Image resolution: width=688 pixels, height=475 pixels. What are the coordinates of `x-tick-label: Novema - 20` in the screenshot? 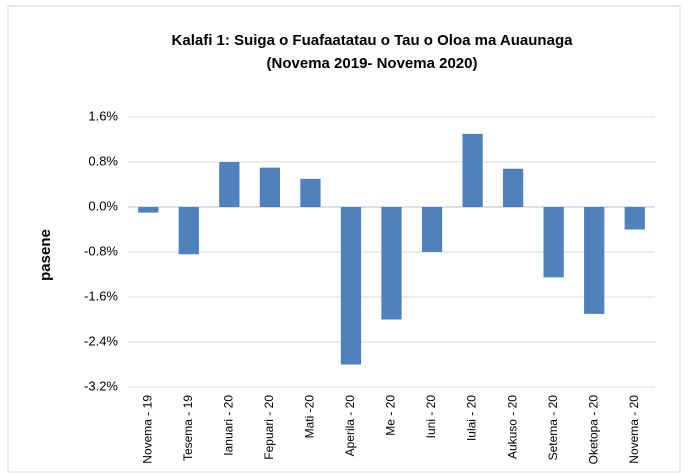 It's located at (634, 429).